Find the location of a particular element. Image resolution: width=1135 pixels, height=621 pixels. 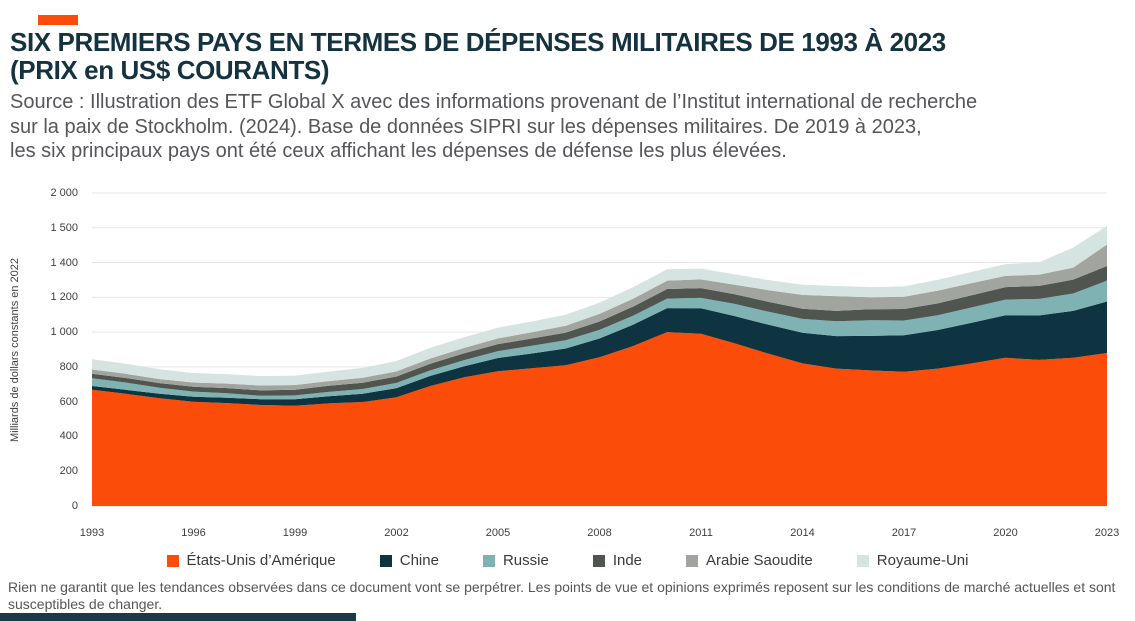

y-tick-label: 2 000 is located at coordinates (64, 193).